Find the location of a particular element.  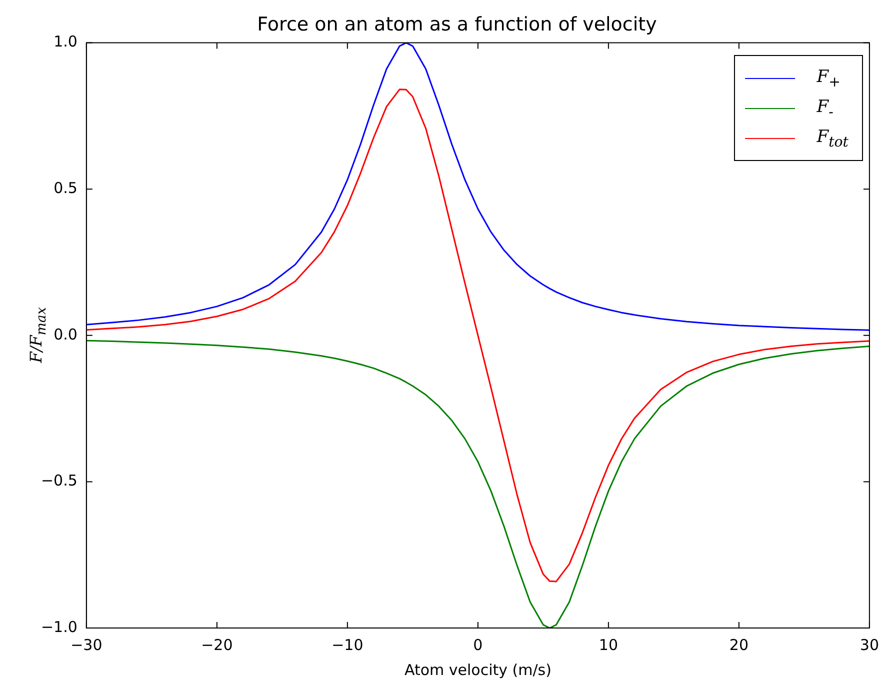

x-tick-label: 20 is located at coordinates (738, 645).